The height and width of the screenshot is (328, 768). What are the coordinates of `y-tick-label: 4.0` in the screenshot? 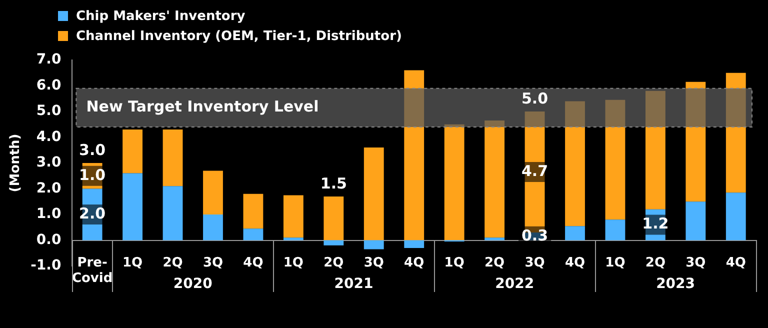 It's located at (49, 136).